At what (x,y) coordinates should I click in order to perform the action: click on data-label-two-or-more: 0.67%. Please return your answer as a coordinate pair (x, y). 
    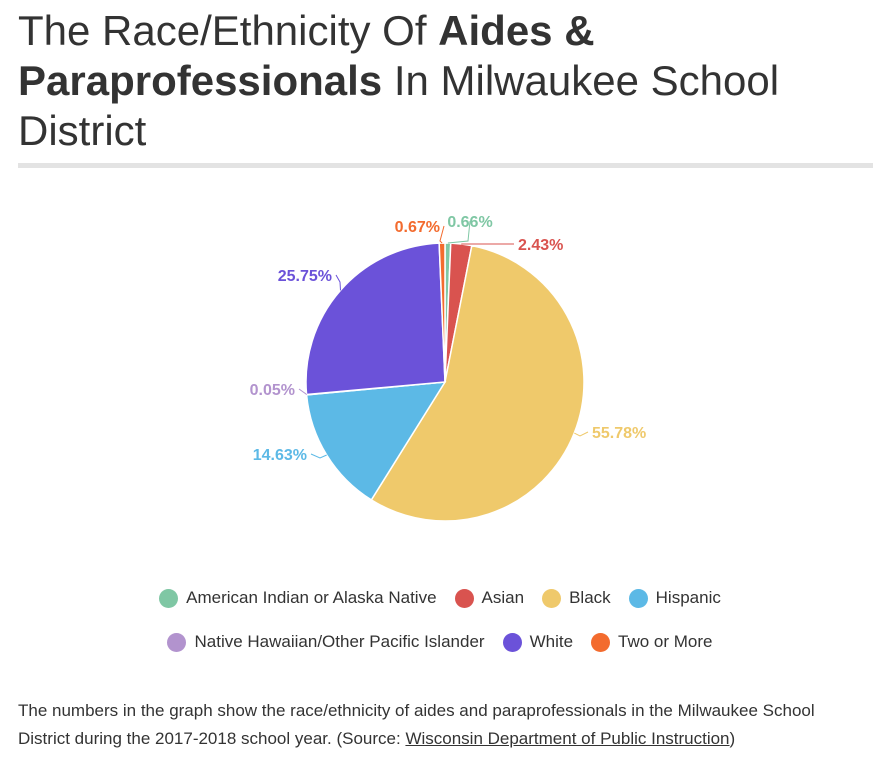
    Looking at the image, I should click on (417, 227).